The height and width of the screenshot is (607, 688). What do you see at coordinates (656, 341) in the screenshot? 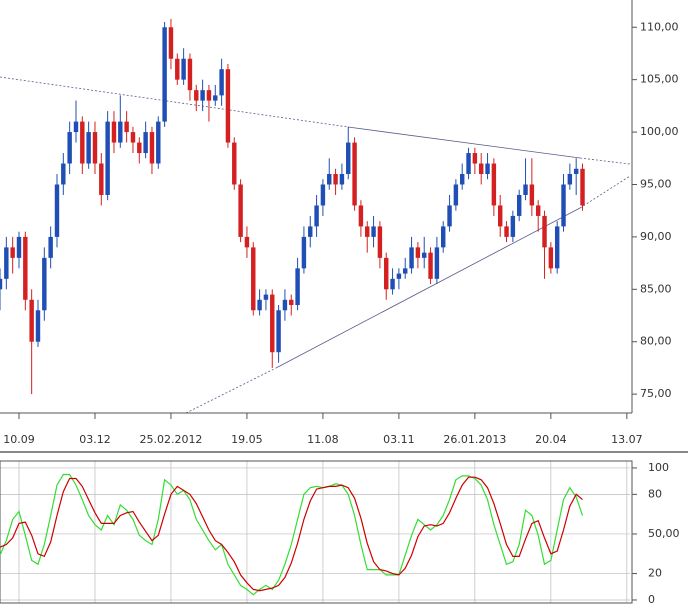
I see `y-tick-label: 80,00` at bounding box center [656, 341].